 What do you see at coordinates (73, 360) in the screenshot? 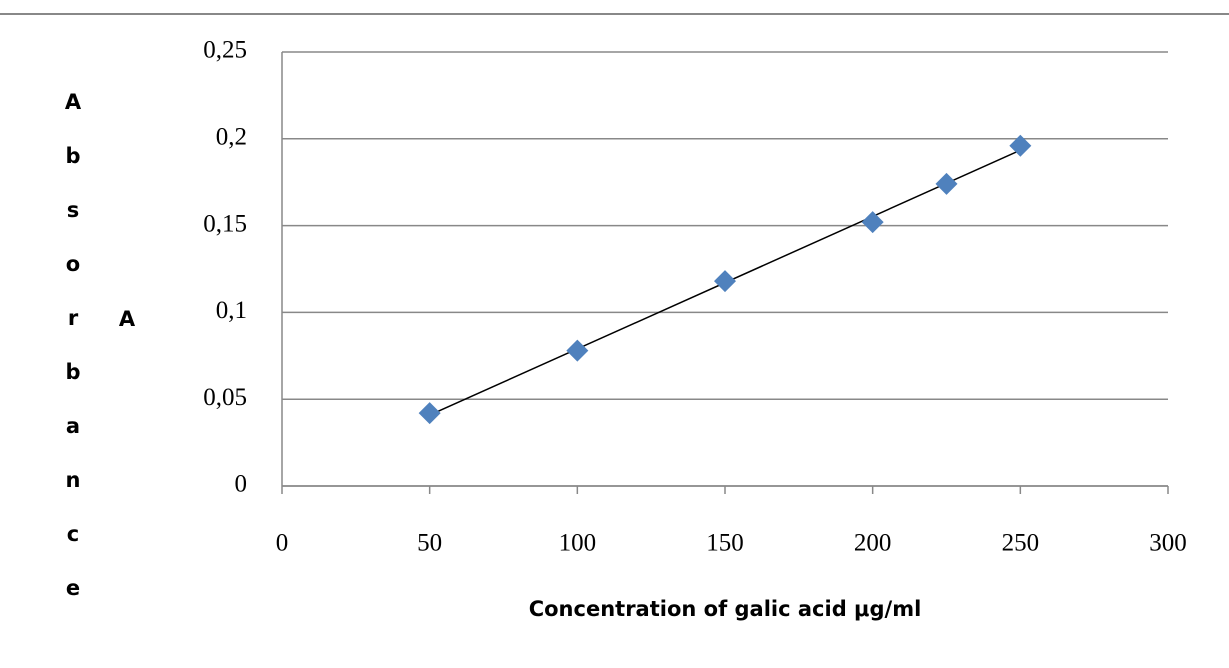
I see `y-axis-title: Absorbance` at bounding box center [73, 360].